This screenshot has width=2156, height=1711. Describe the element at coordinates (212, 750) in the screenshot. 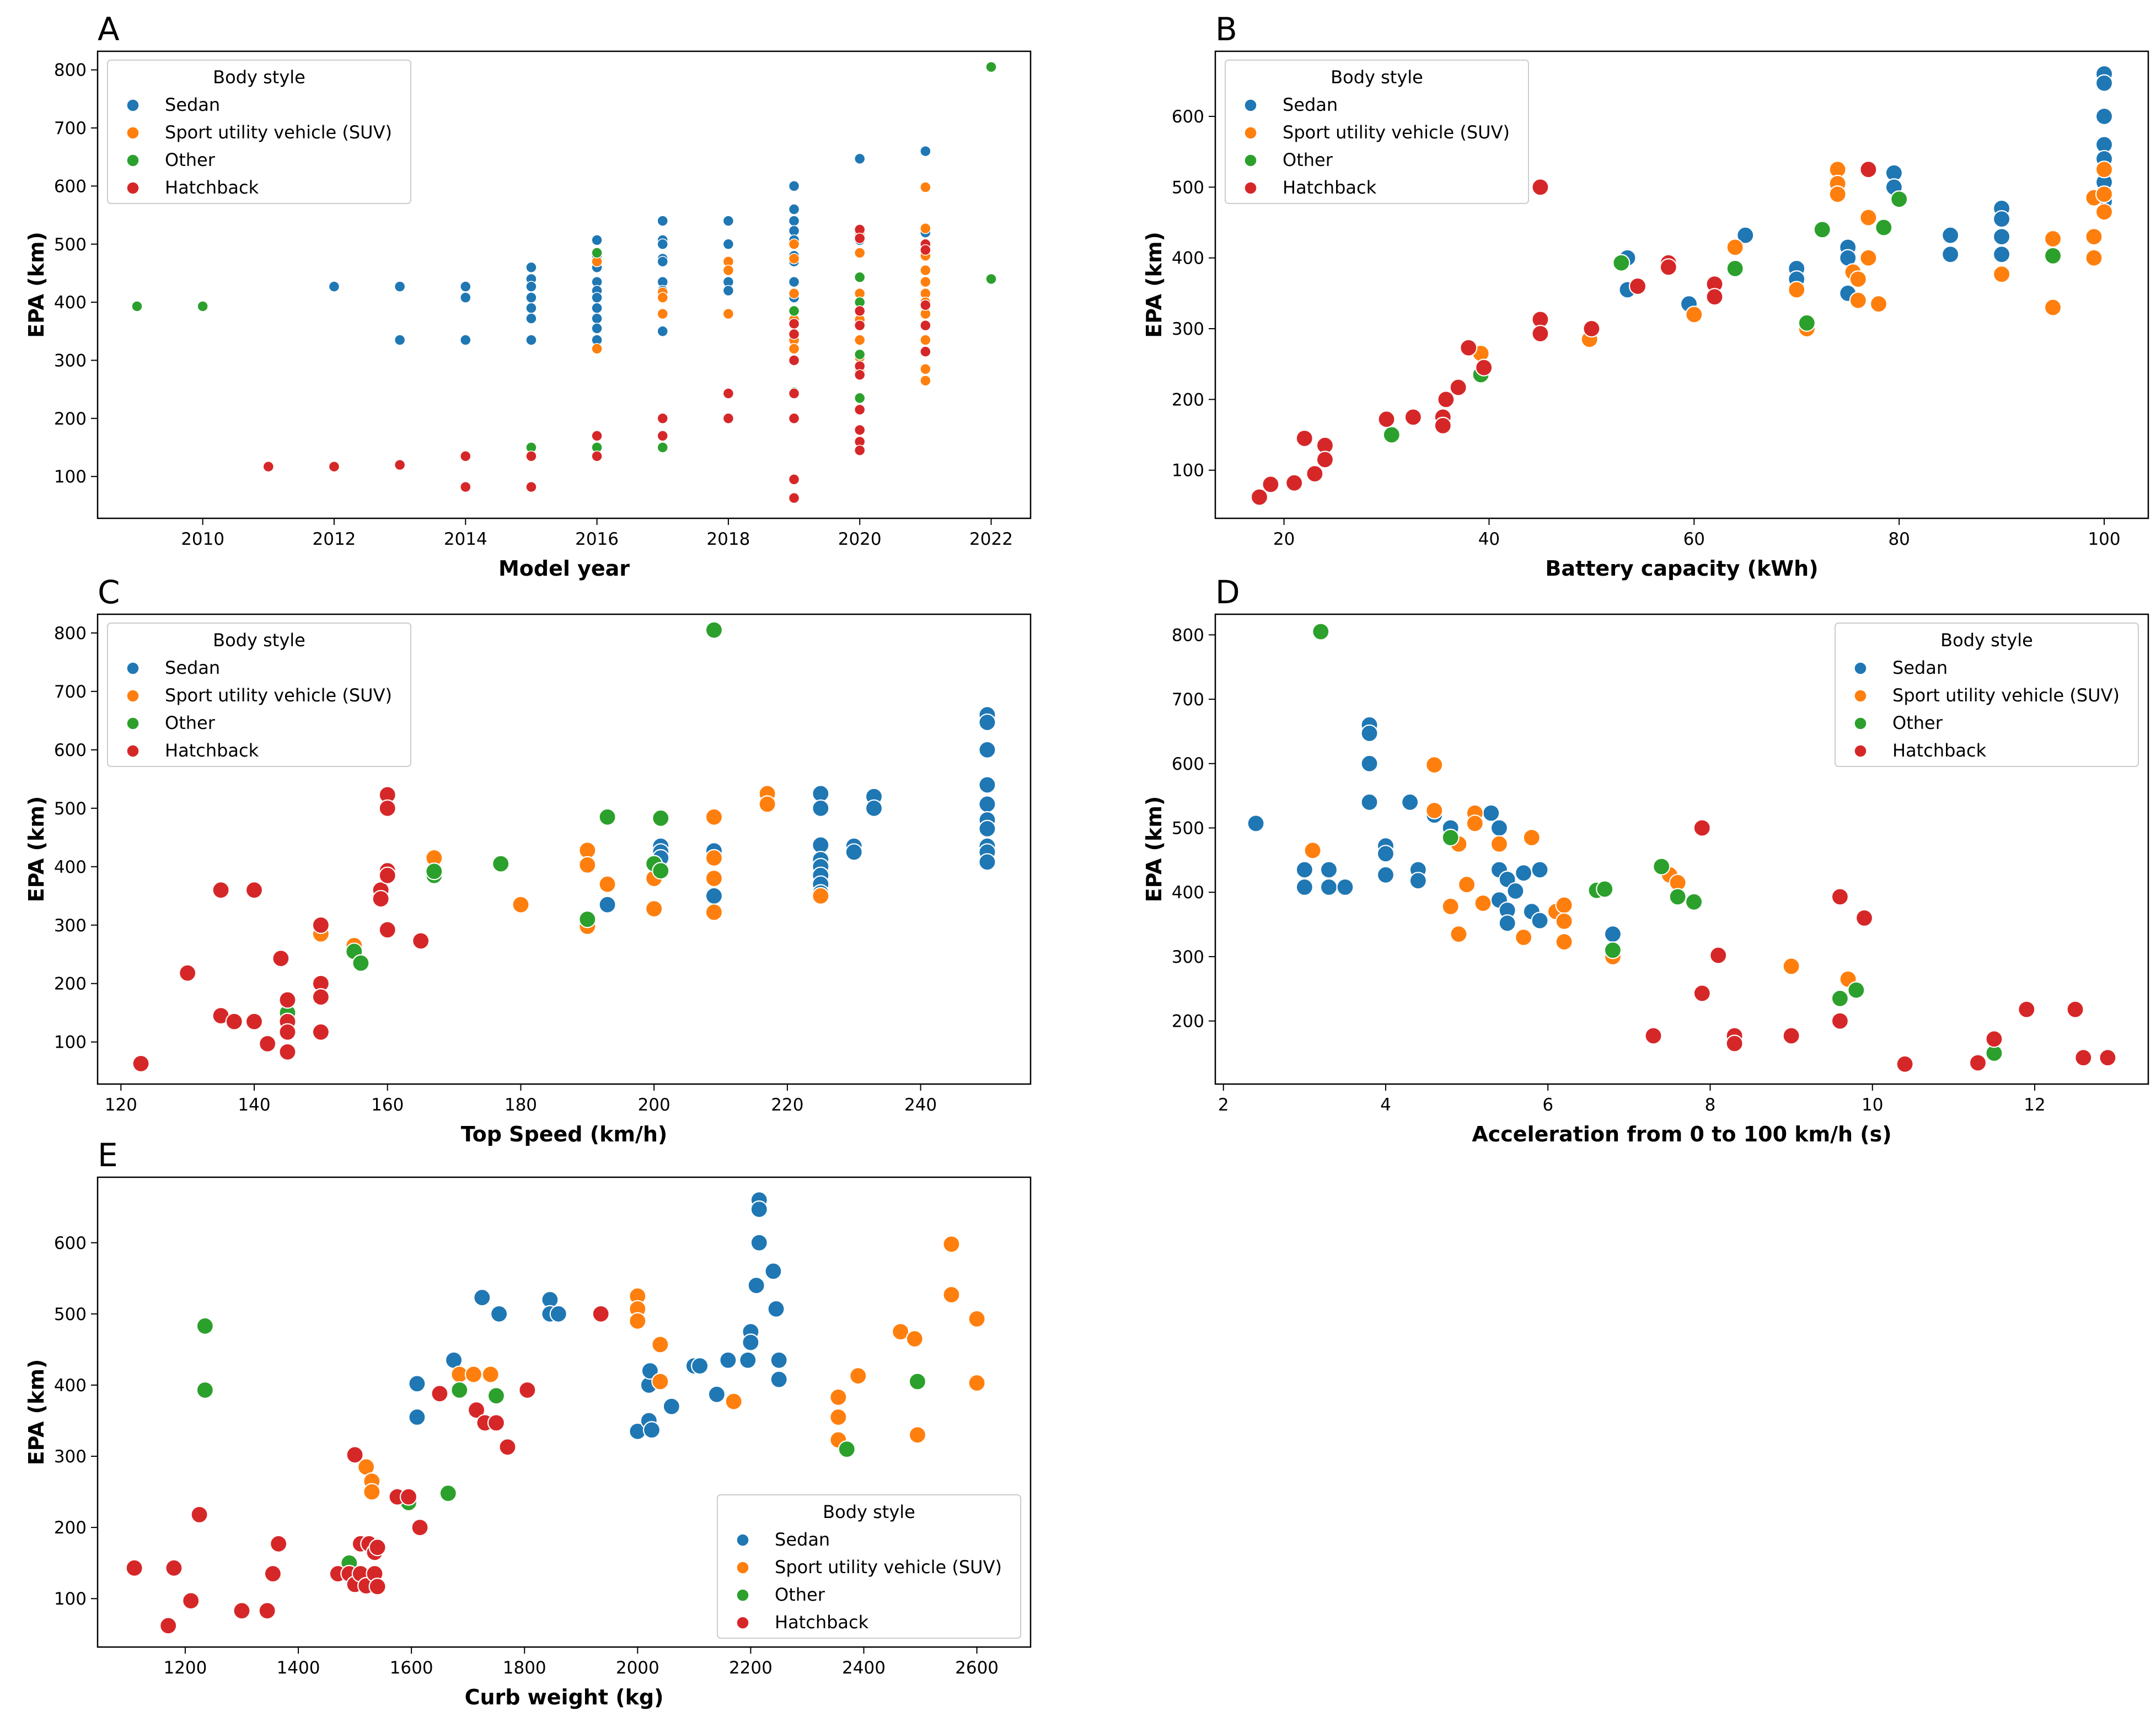

I see `legend-label: Hatchback` at that location.